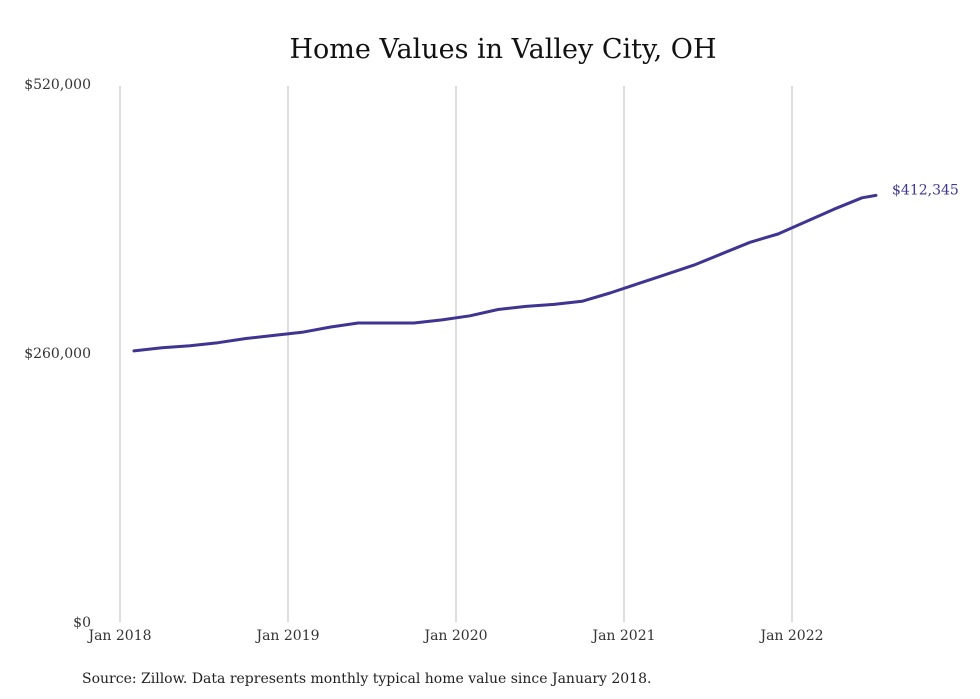 This screenshot has height=699, width=980. What do you see at coordinates (286, 636) in the screenshot?
I see `x-tick-label: Jan 2019` at bounding box center [286, 636].